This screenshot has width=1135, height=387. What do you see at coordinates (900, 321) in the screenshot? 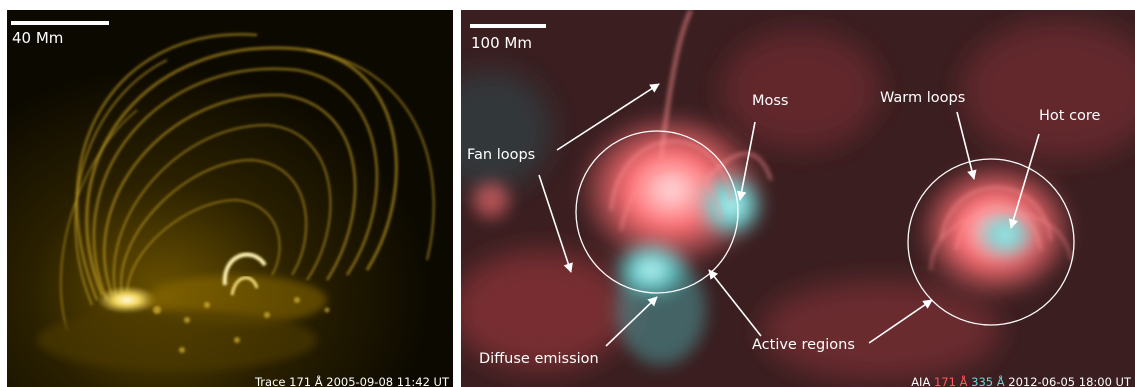
I see `arrow-active-regions-right` at bounding box center [900, 321].